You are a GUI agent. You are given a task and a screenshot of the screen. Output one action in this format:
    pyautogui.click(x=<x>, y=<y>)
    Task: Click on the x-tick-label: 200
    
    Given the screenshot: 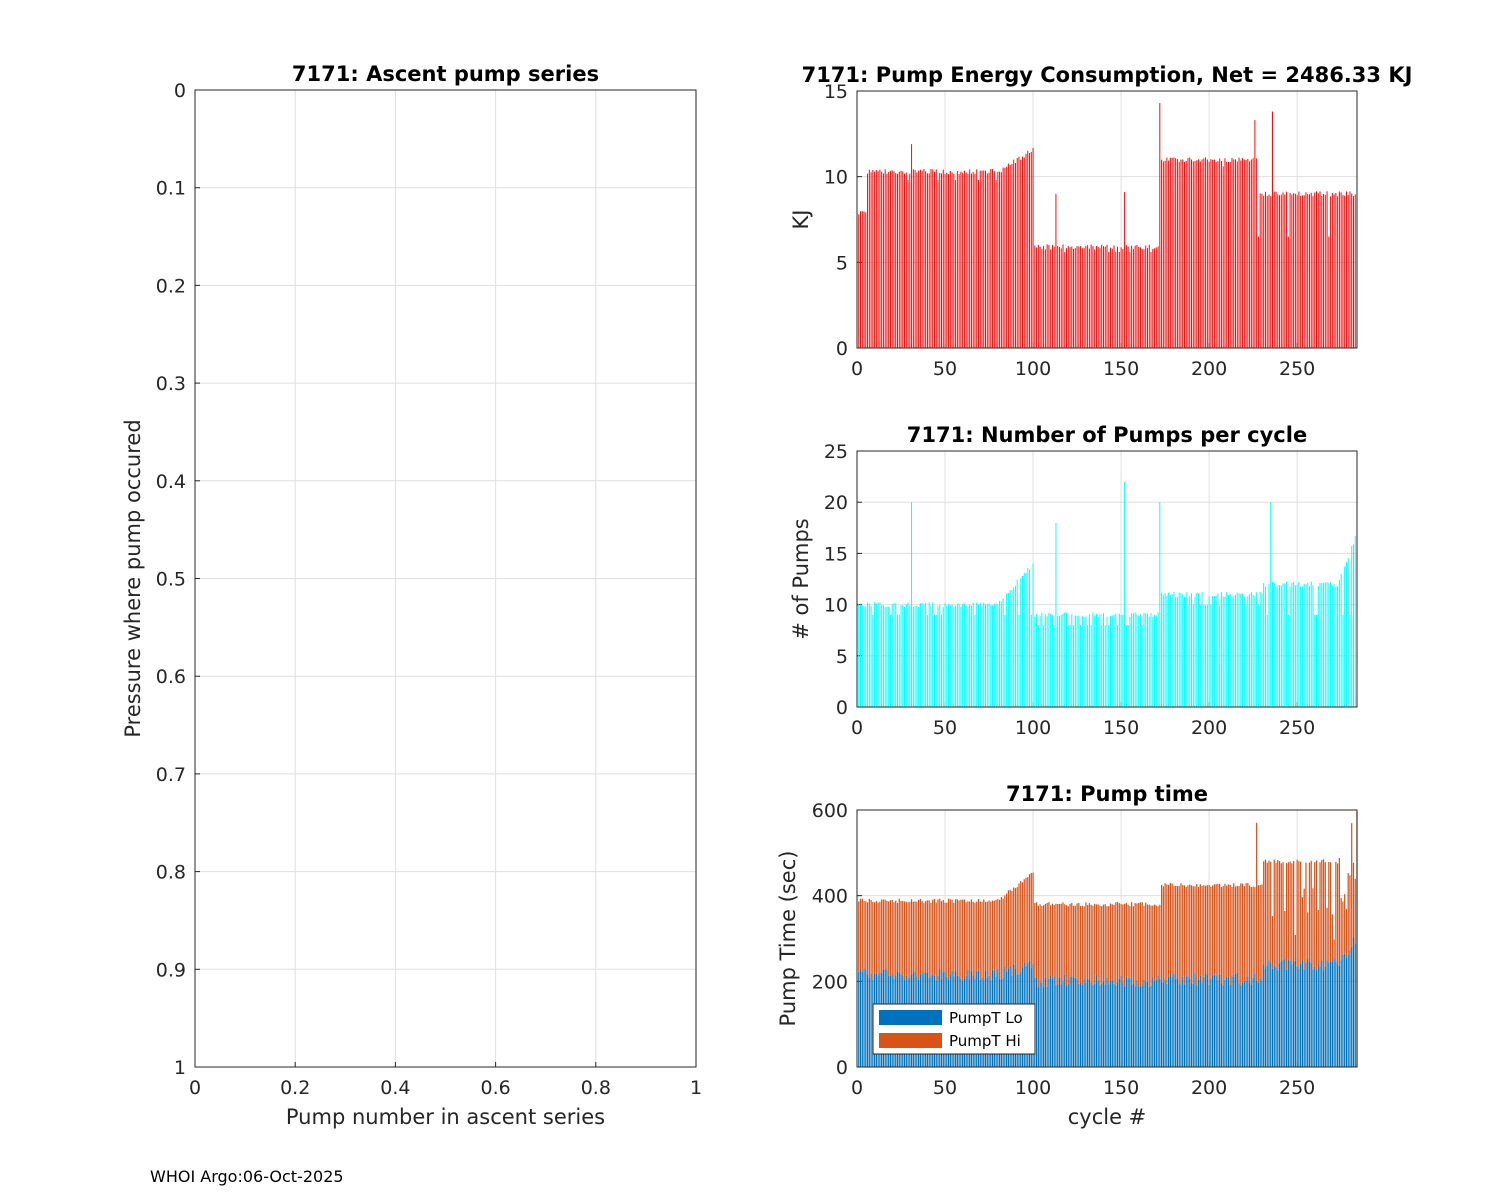 What is the action you would take?
    pyautogui.click(x=1209, y=1088)
    